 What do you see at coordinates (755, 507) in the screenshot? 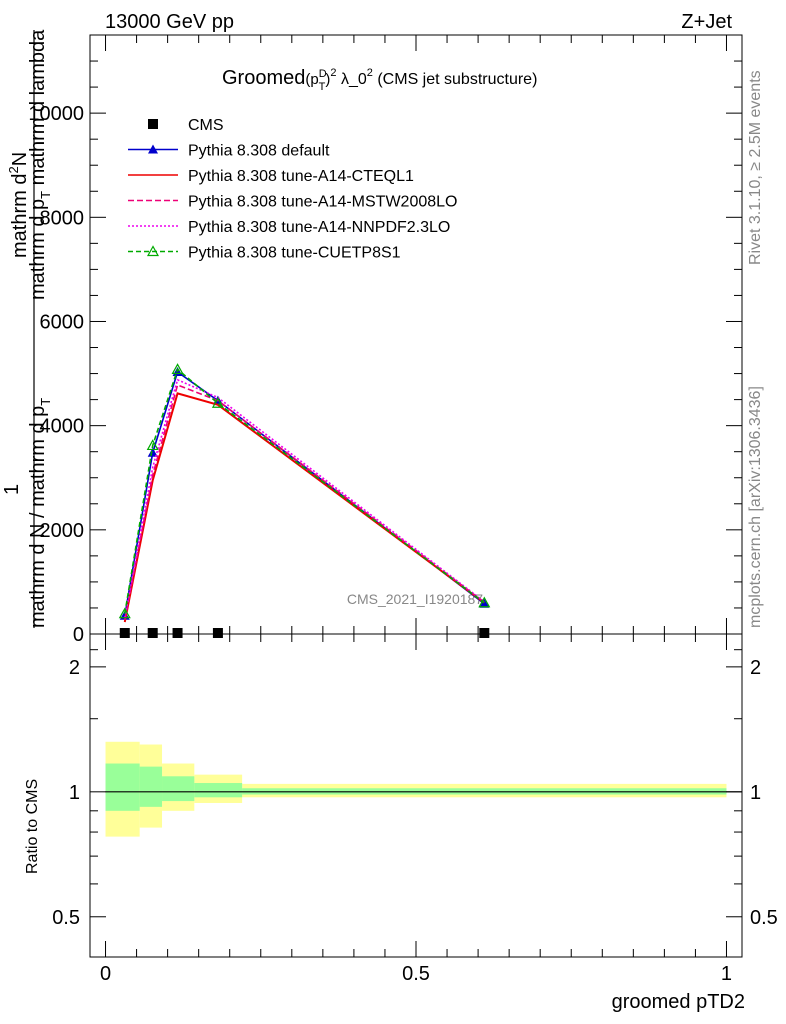
I see `mcplots-label: mcplots.cern.ch [arXiv:1306.3436]` at bounding box center [755, 507].